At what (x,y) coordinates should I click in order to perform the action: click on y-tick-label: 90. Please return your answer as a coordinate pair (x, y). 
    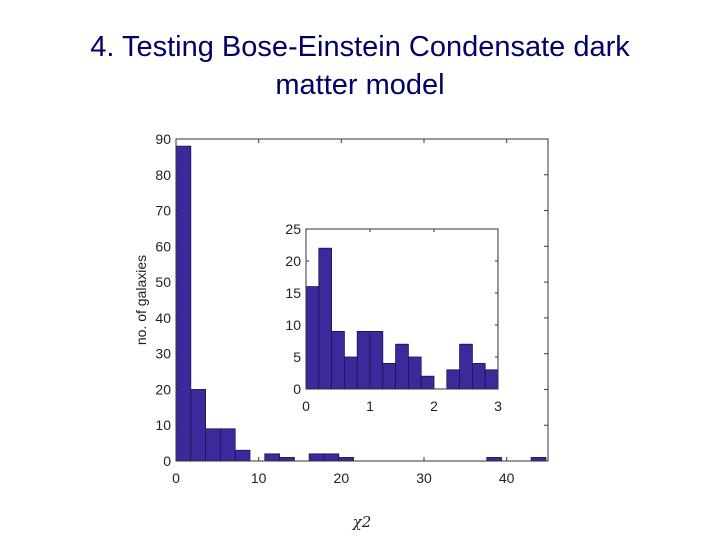
    Looking at the image, I should click on (163, 139).